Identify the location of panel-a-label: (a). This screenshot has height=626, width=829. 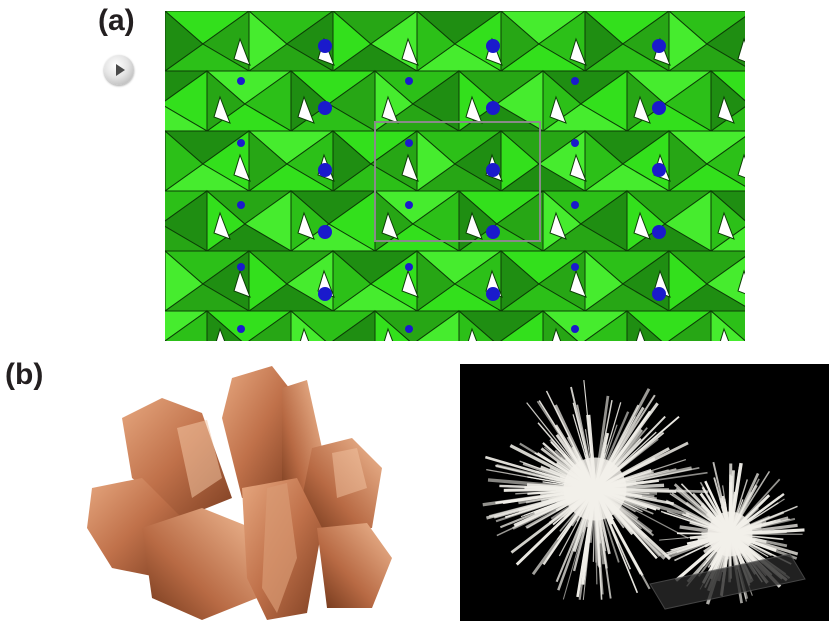
(116, 21).